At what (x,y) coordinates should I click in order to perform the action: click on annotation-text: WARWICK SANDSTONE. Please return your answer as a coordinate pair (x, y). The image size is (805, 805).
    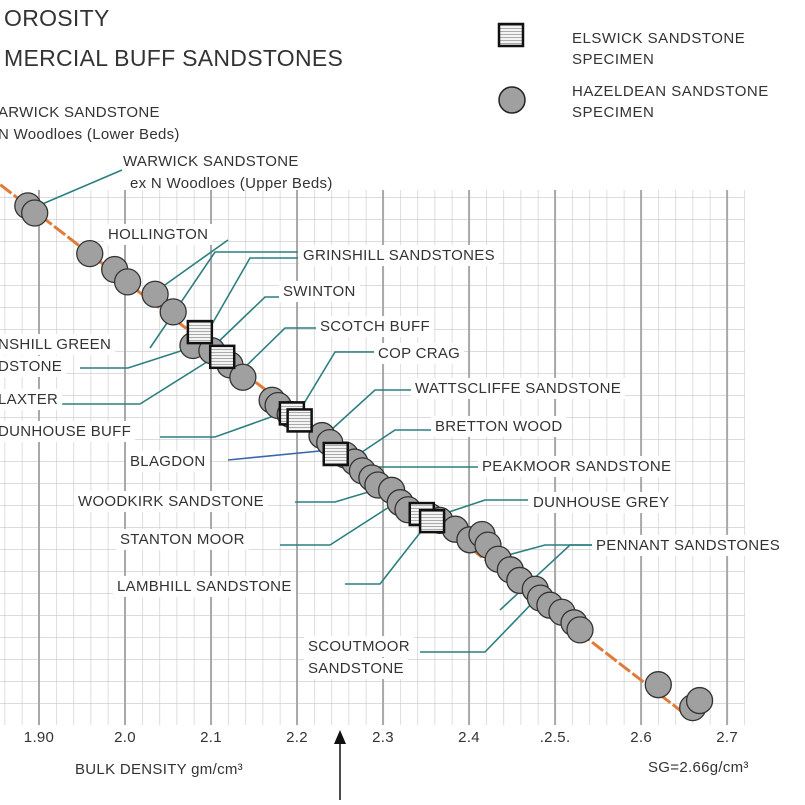
    Looking at the image, I should click on (211, 161).